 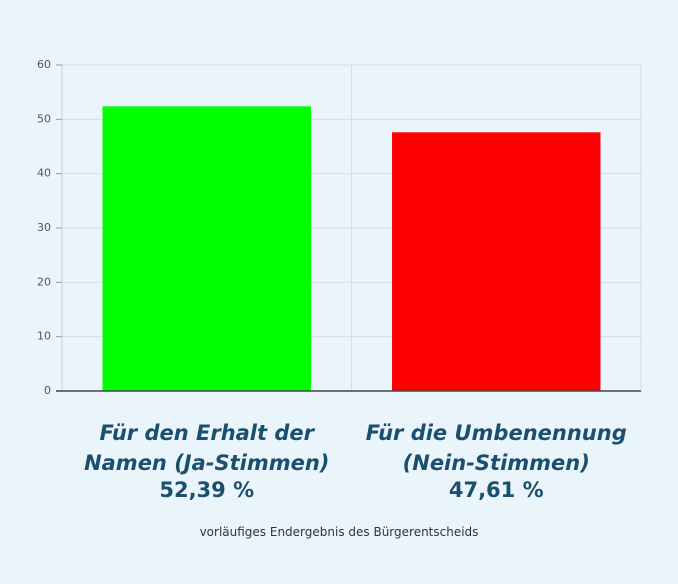 I want to click on y-tick-label: 40, so click(x=44, y=173).